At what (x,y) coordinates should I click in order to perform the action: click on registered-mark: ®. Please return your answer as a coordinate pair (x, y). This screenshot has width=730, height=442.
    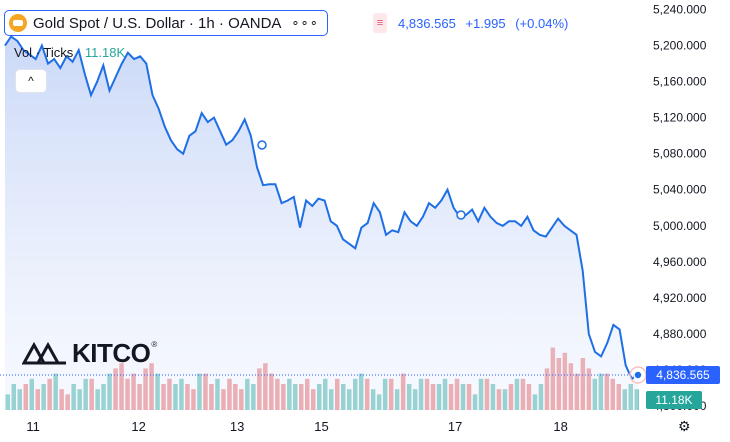
    Looking at the image, I should click on (154, 344).